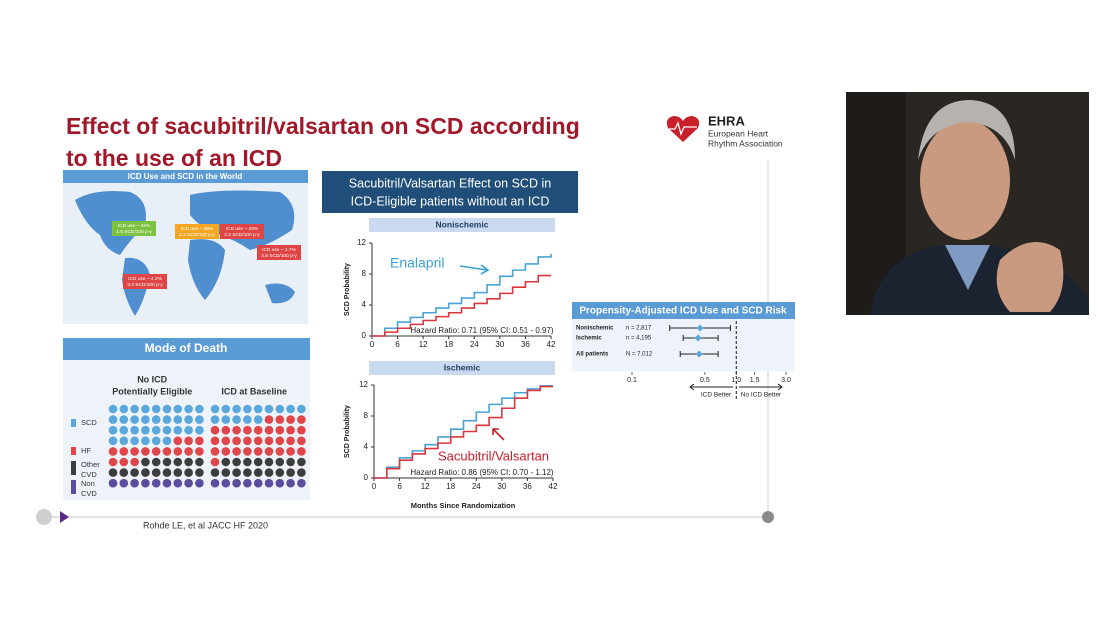 The height and width of the screenshot is (630, 1120). Describe the element at coordinates (89, 422) in the screenshot. I see `legend-label: SCD` at that location.